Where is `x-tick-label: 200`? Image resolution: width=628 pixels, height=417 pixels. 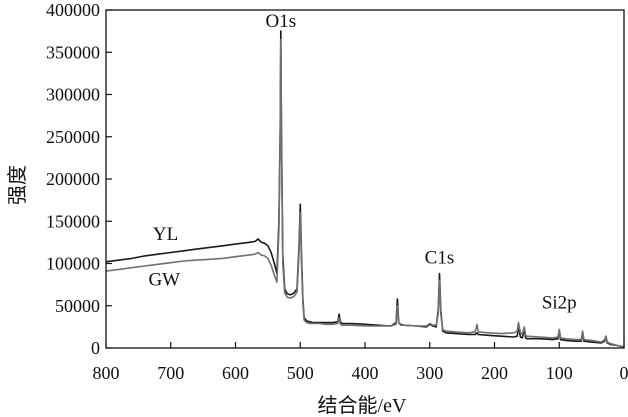
x-tick-label: 200 is located at coordinates (494, 373).